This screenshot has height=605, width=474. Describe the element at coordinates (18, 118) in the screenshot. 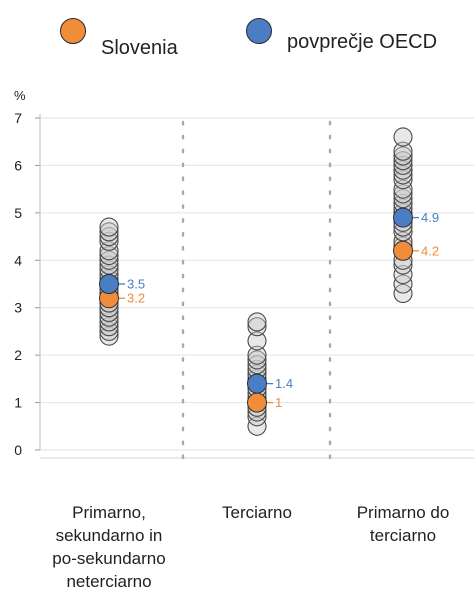

I see `y-tick-label: 7` at that location.